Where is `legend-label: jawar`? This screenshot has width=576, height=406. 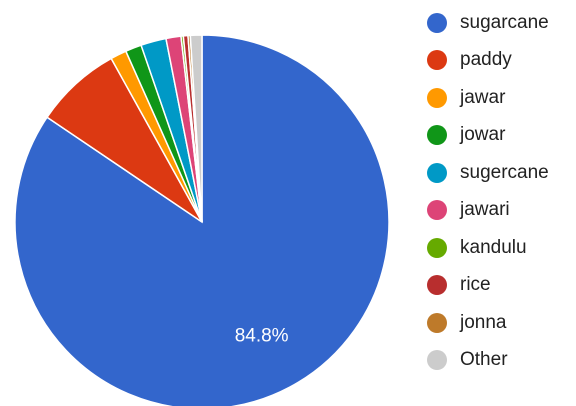
legend-label: jawar is located at coordinates (483, 97).